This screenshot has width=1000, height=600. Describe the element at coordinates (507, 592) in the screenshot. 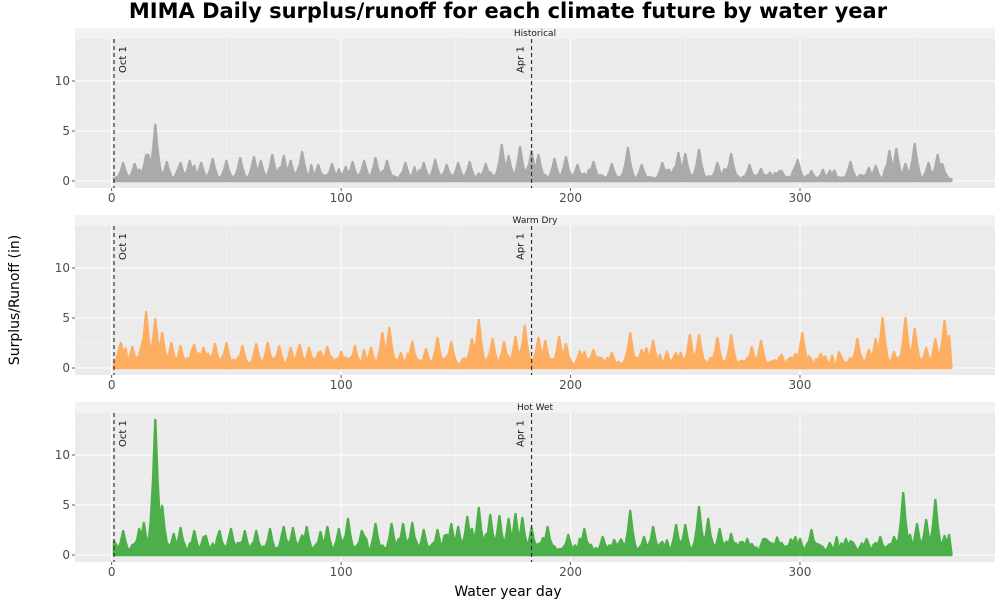

I see `x-axis-title: Water year day` at that location.